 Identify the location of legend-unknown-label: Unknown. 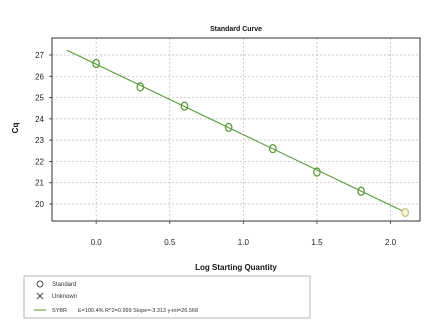
(64, 297).